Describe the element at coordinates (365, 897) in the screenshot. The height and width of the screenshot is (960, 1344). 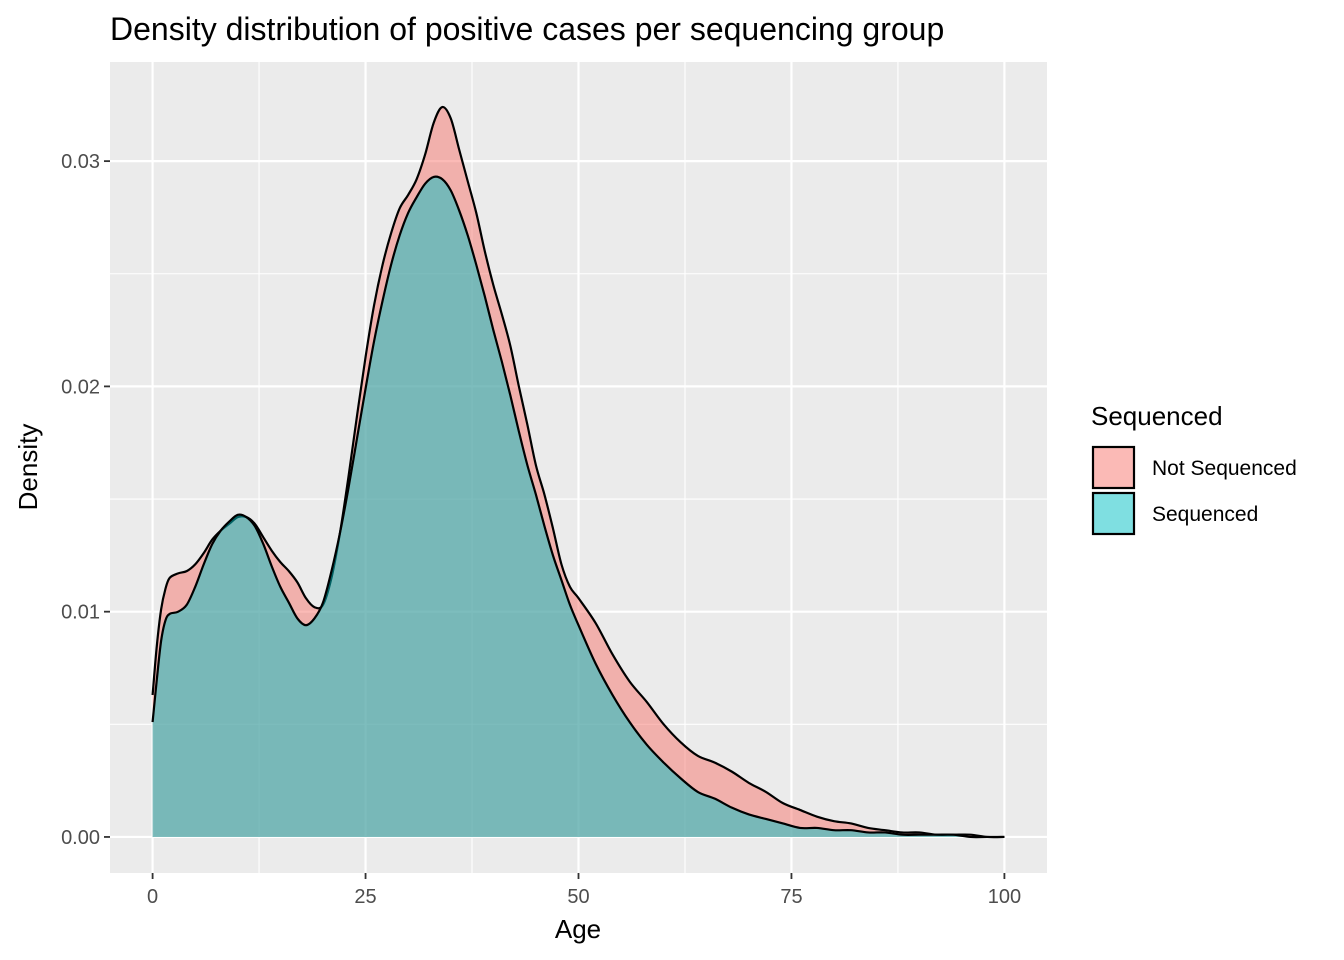
I see `x-tick-label: 25` at that location.